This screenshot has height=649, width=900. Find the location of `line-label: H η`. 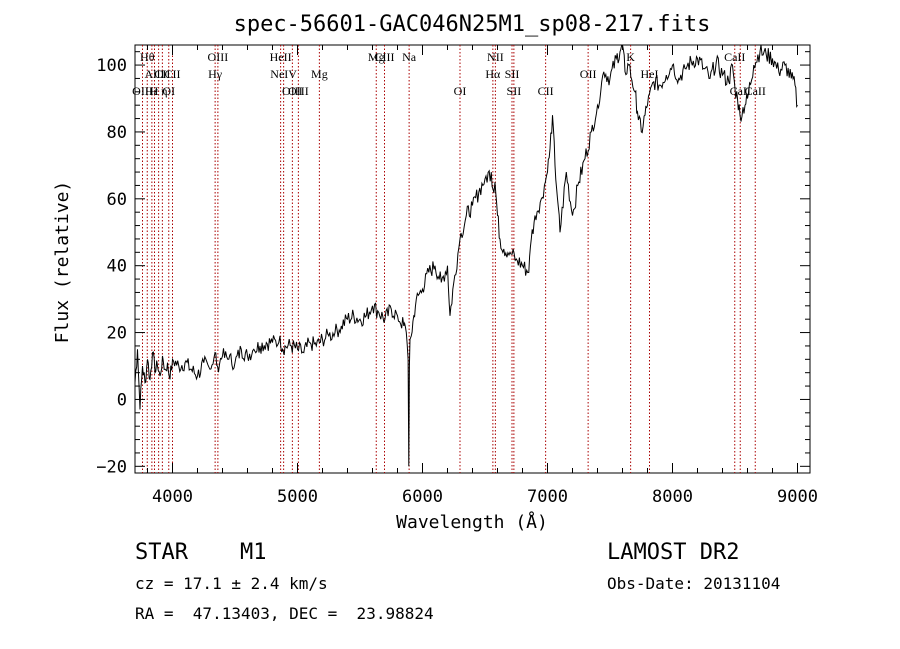

line-label: H η is located at coordinates (159, 91).